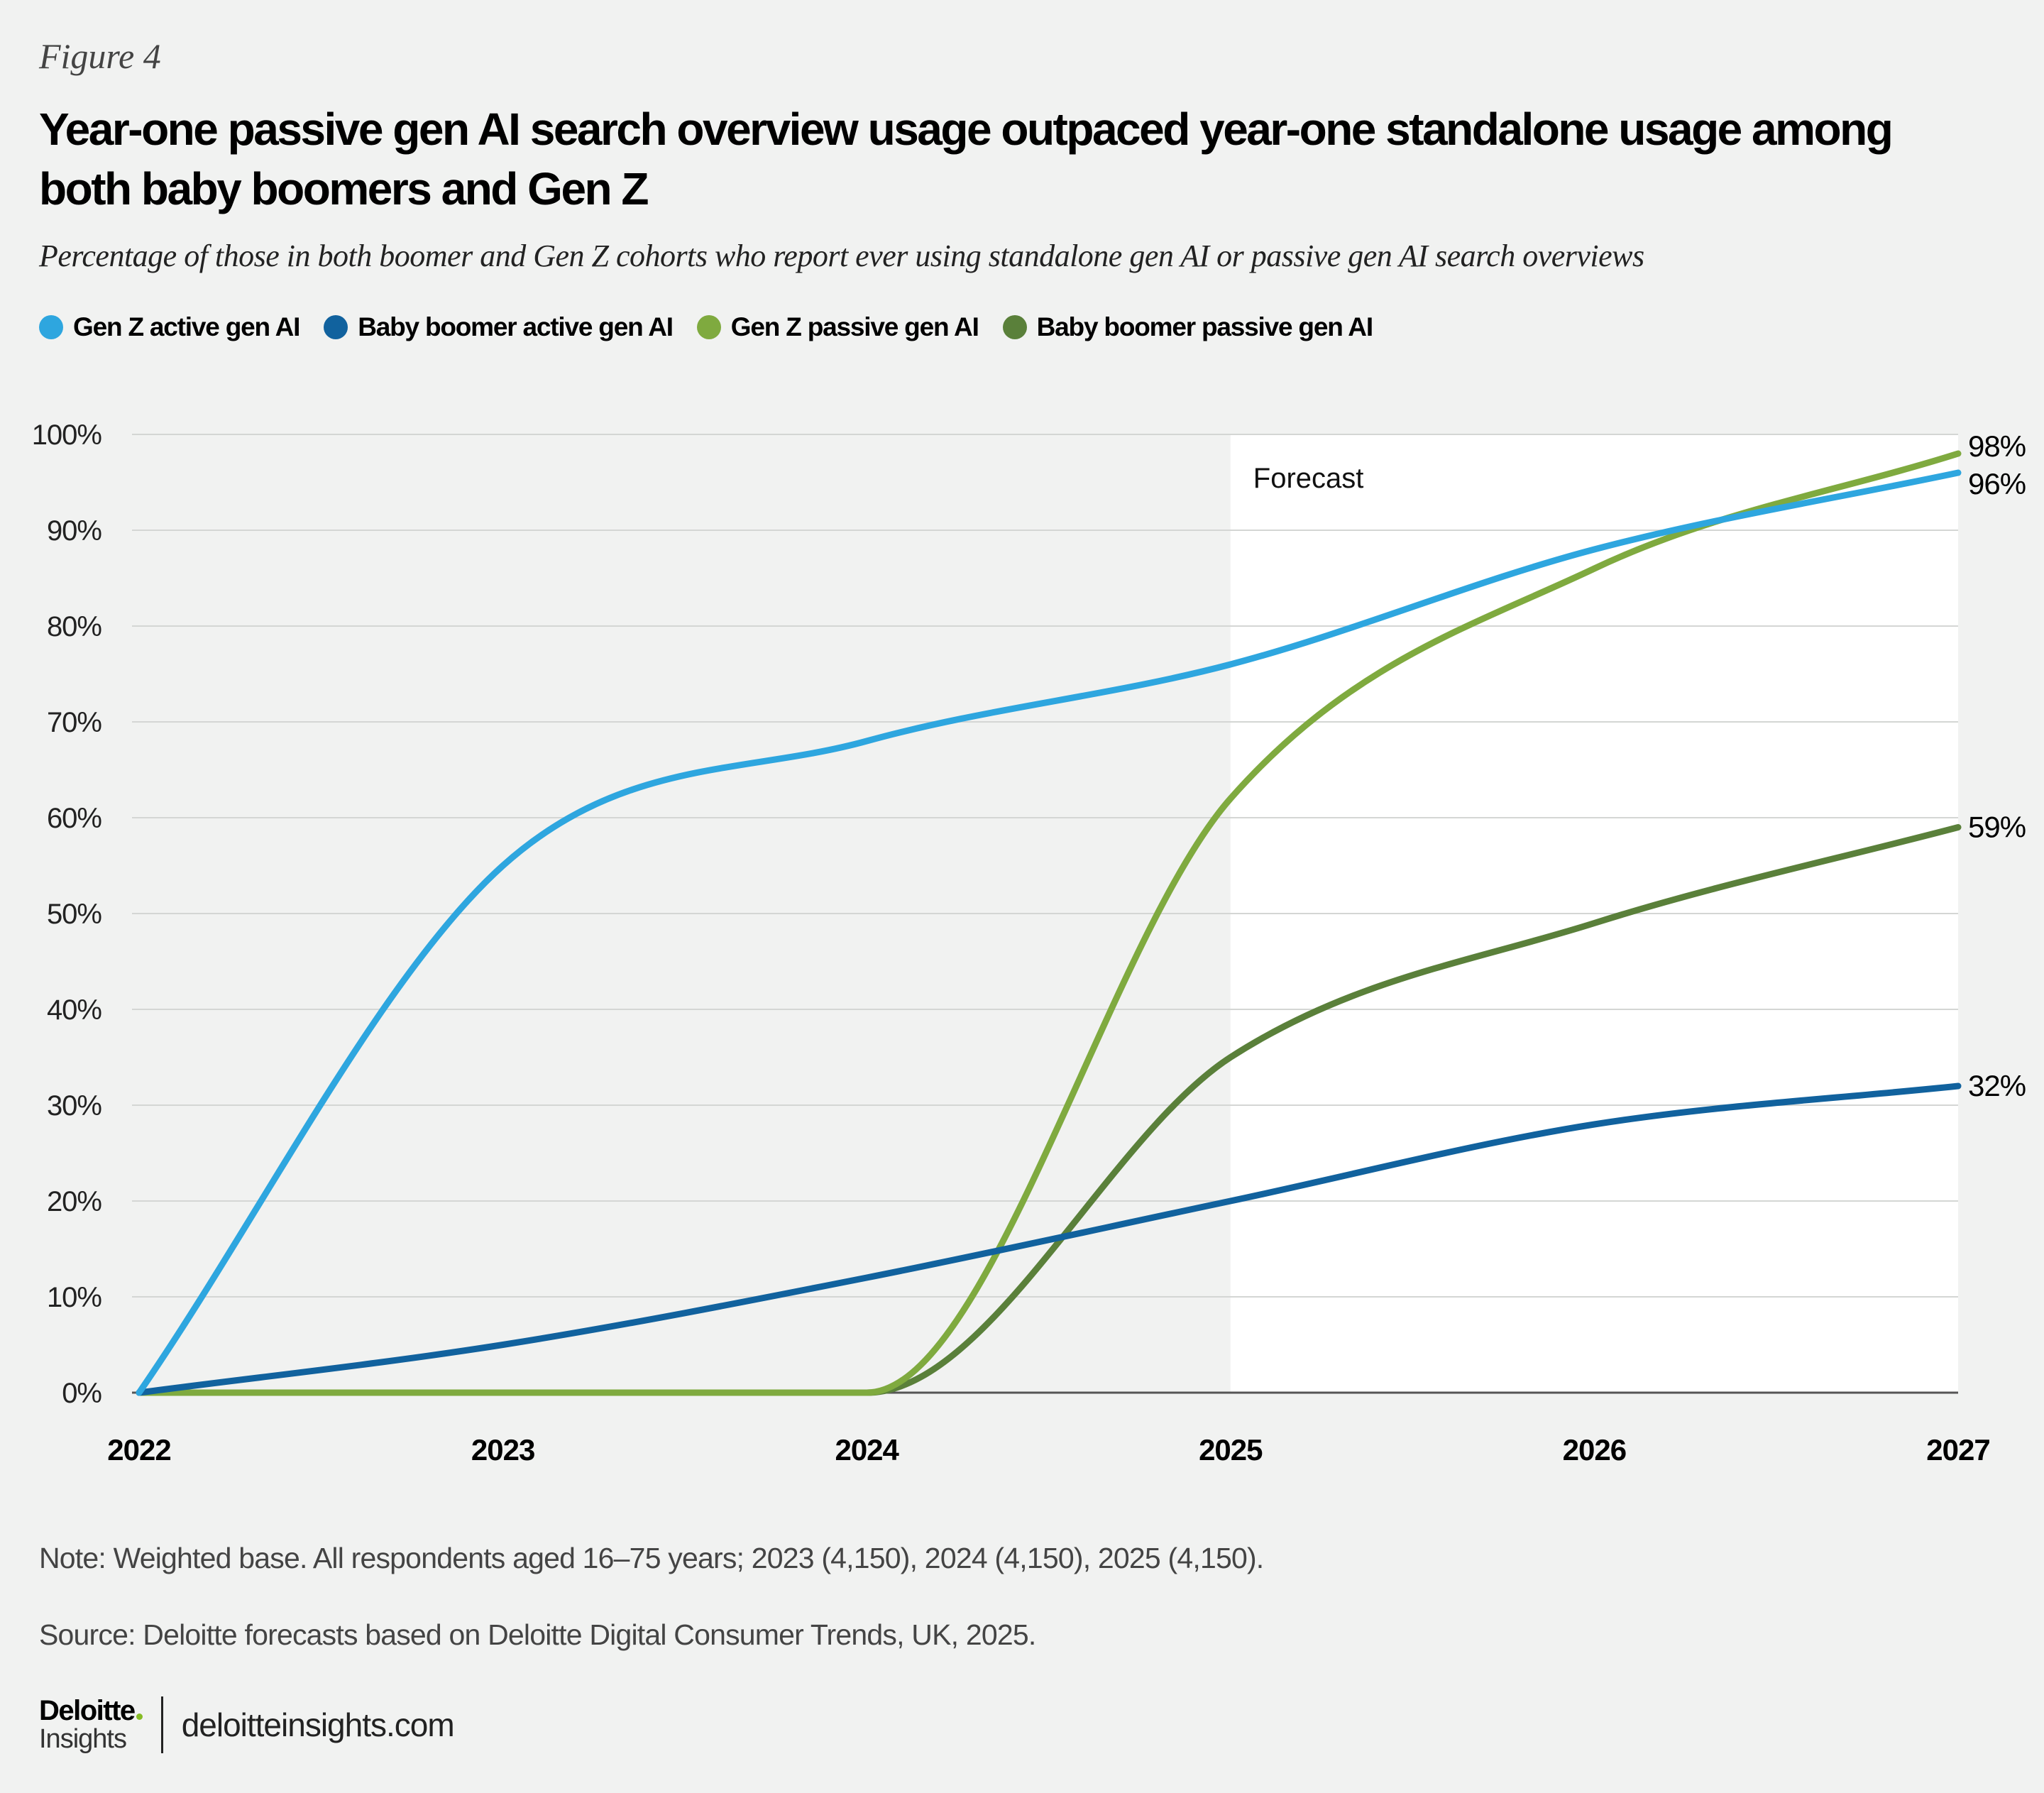 The image size is (2044, 1793). Describe the element at coordinates (502, 1449) in the screenshot. I see `x-tick-label: 2023` at that location.